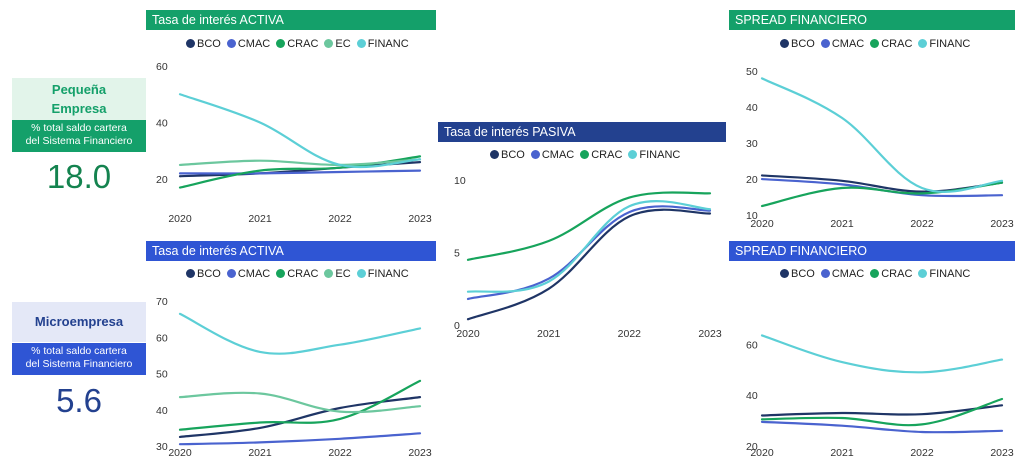  What do you see at coordinates (79, 176) in the screenshot?
I see `segment-value-pequena: 18.0` at bounding box center [79, 176].